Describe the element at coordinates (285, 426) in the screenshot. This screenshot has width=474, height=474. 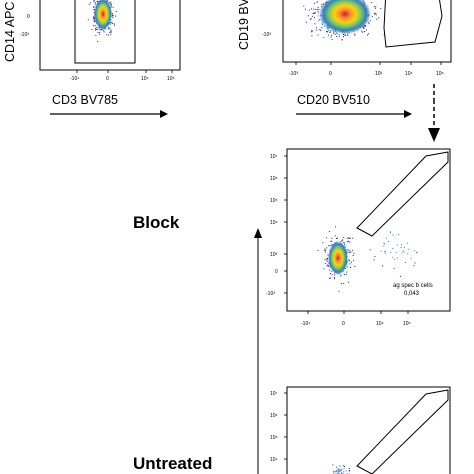
I see `y-ticks` at that location.